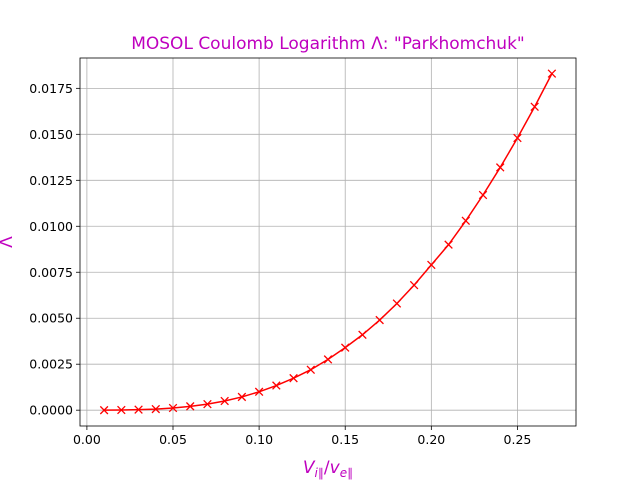  I want to click on y-tick-label: 0.0150, so click(51, 134).